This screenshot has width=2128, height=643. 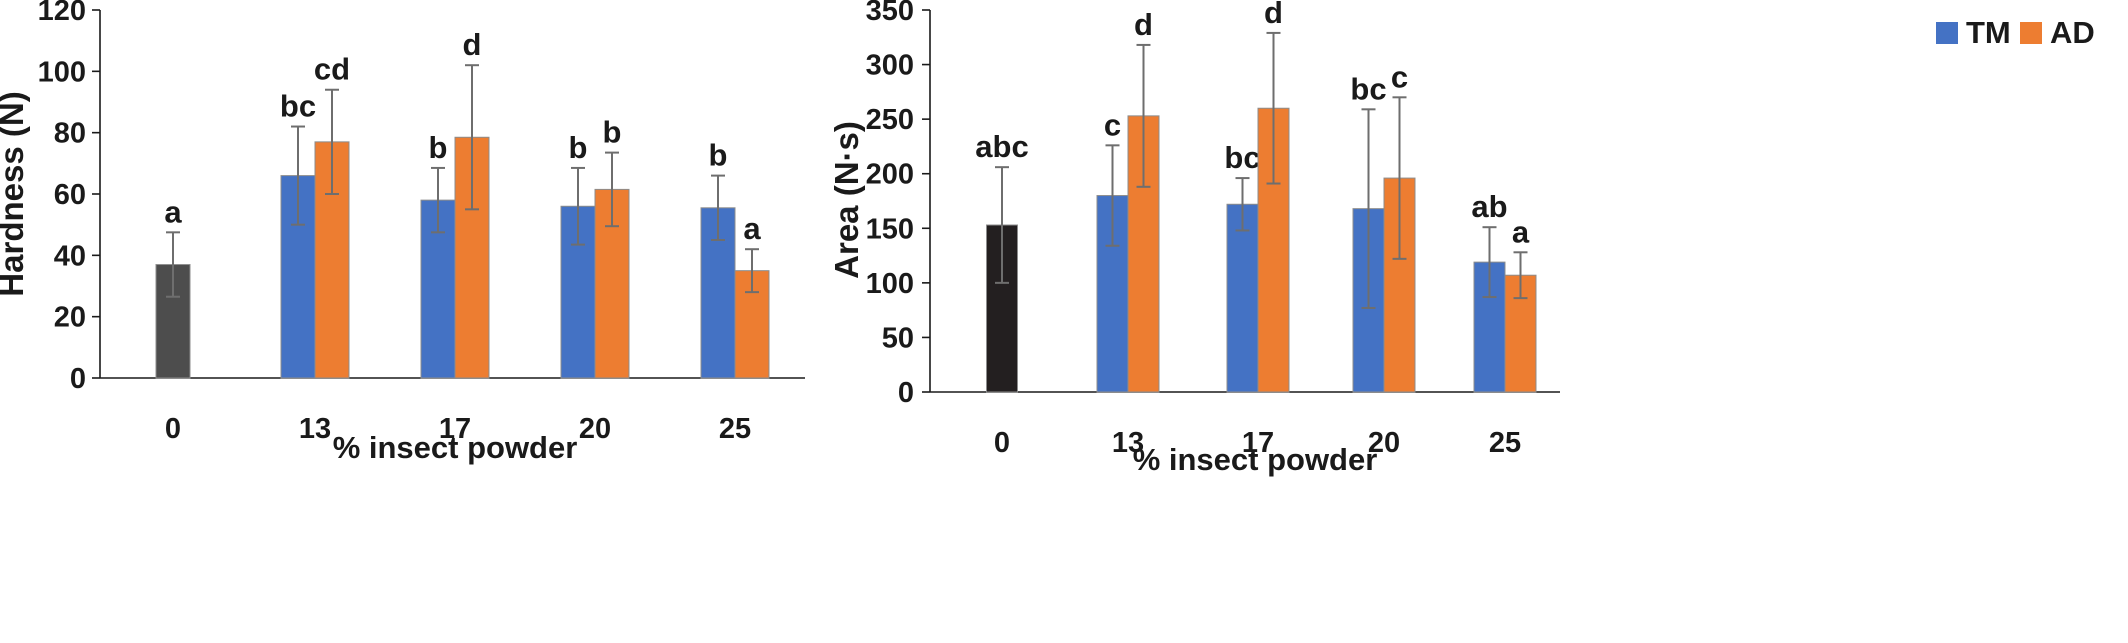 I want to click on tm-significance-label: c, so click(x=1112, y=124).